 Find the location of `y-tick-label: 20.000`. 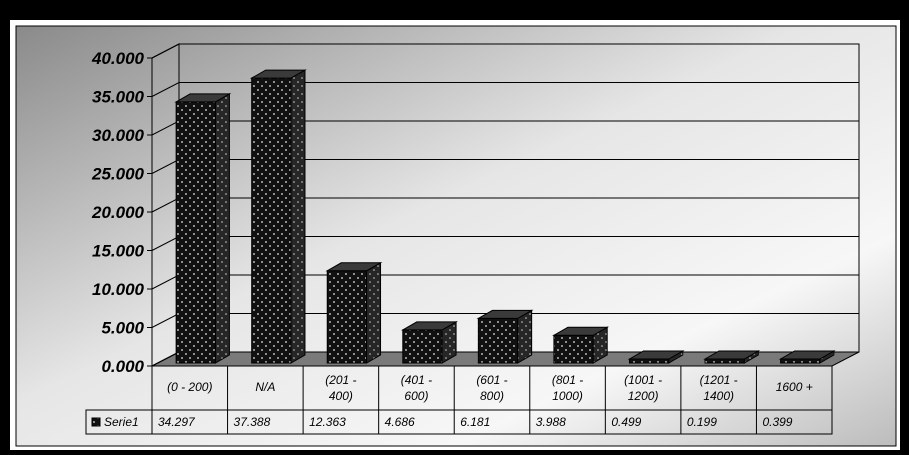

y-tick-label: 20.000 is located at coordinates (118, 212).